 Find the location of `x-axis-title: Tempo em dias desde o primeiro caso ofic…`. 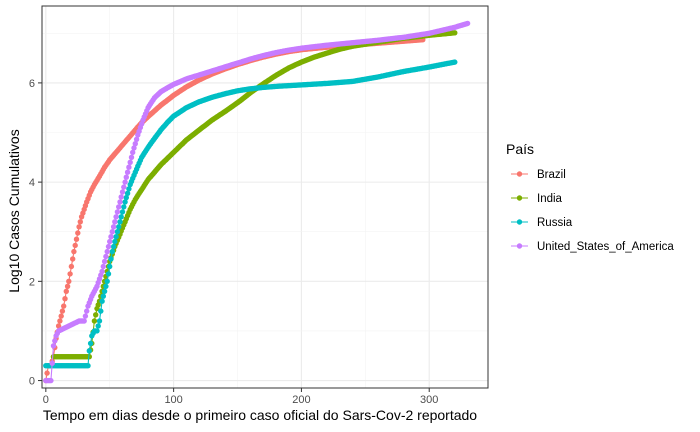

x-axis-title: Tempo em dias desde o primeiro caso ofic… is located at coordinates (260, 415).